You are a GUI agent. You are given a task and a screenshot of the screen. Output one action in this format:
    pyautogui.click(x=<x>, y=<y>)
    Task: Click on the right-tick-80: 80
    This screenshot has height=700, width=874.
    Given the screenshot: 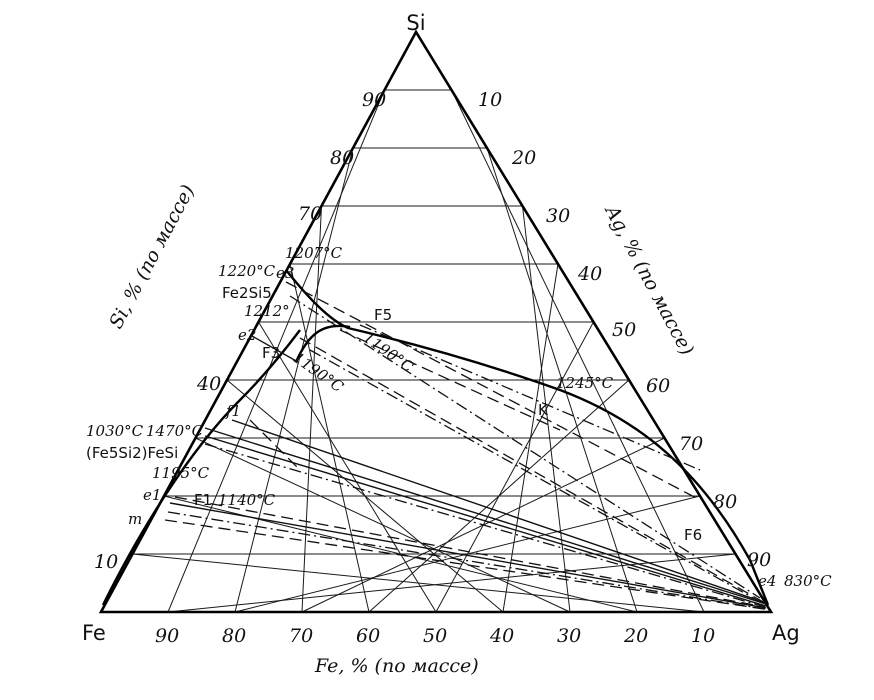 What is the action you would take?
    pyautogui.click(x=725, y=502)
    